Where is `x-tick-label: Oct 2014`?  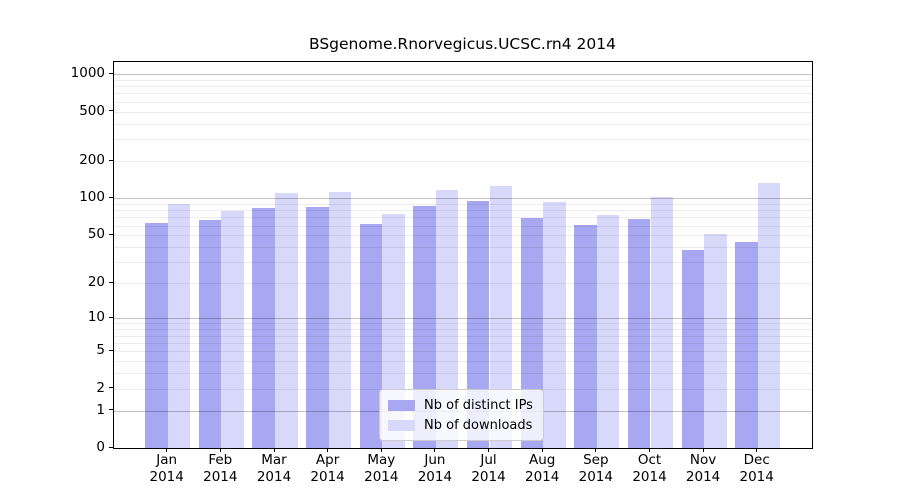 x-tick-label: Oct 2014 is located at coordinates (650, 469).